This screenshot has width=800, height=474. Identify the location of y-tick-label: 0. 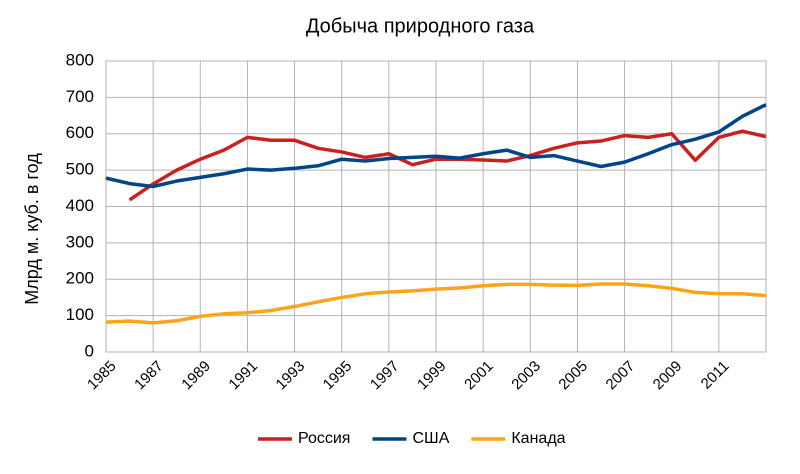
(89, 350).